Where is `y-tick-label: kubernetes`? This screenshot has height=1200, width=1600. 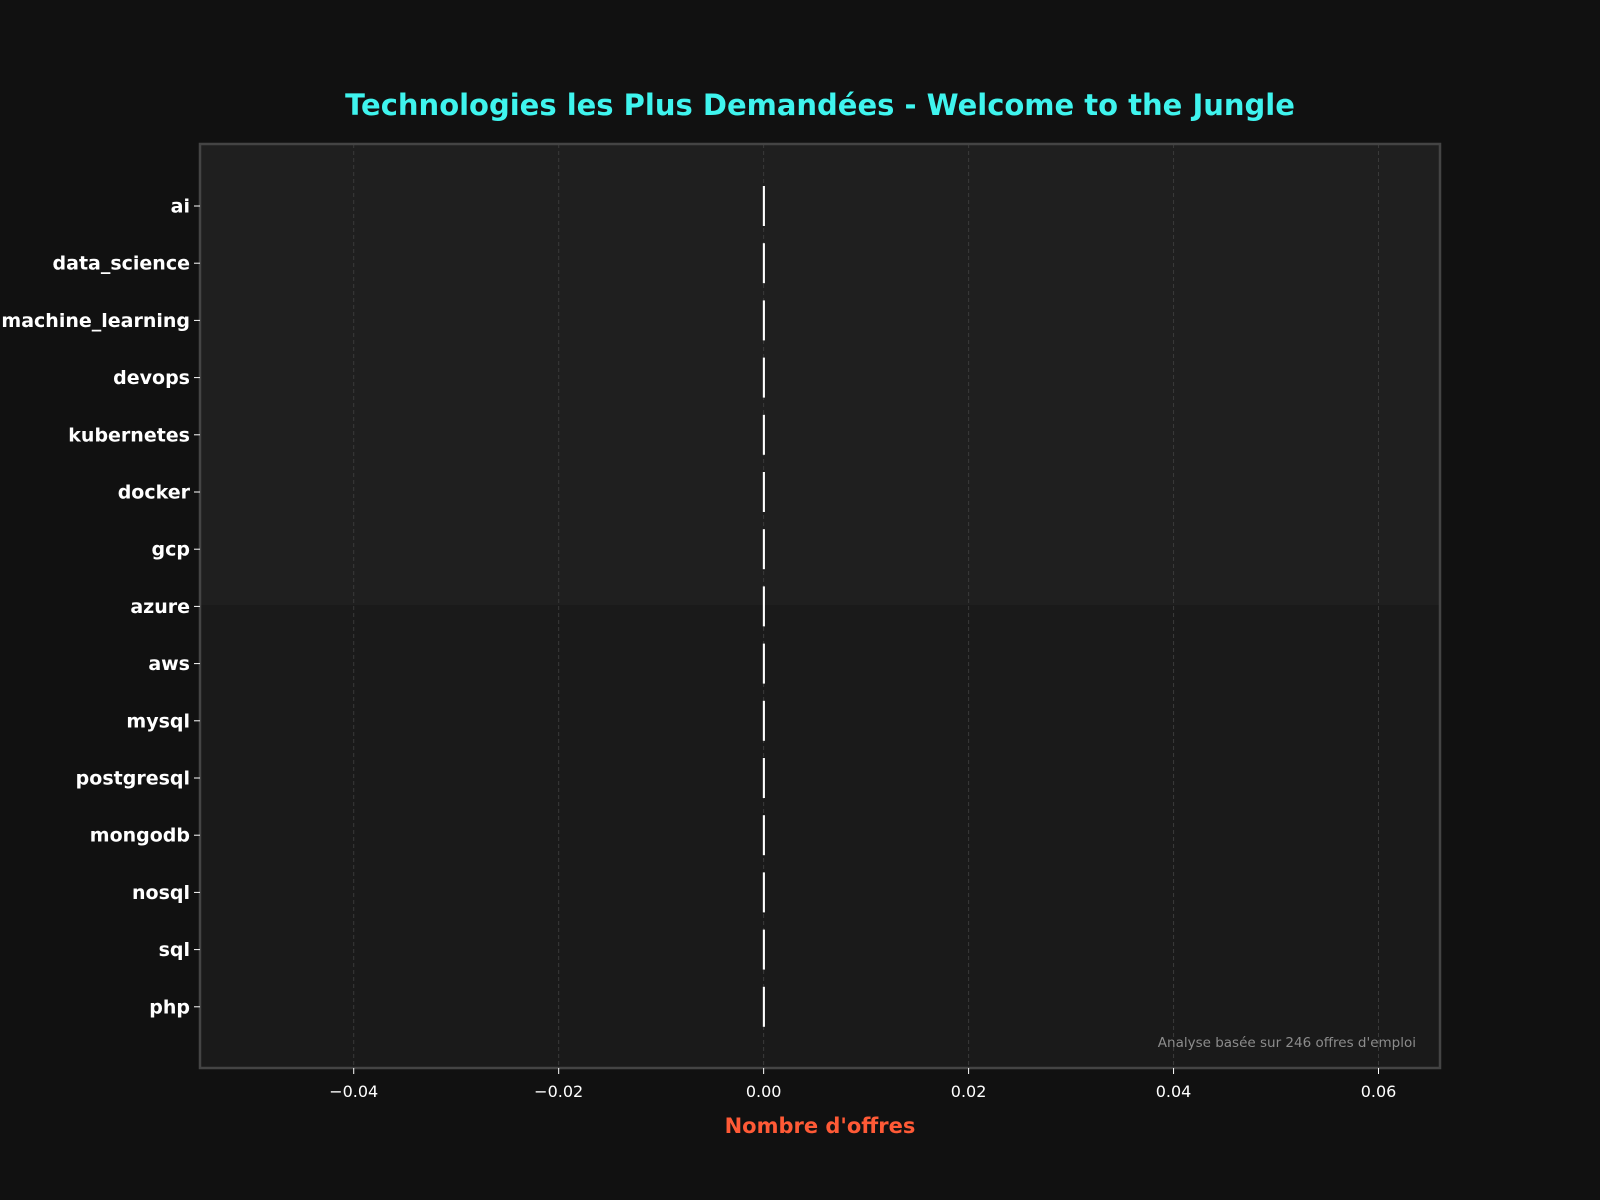 y-tick-label: kubernetes is located at coordinates (129, 435).